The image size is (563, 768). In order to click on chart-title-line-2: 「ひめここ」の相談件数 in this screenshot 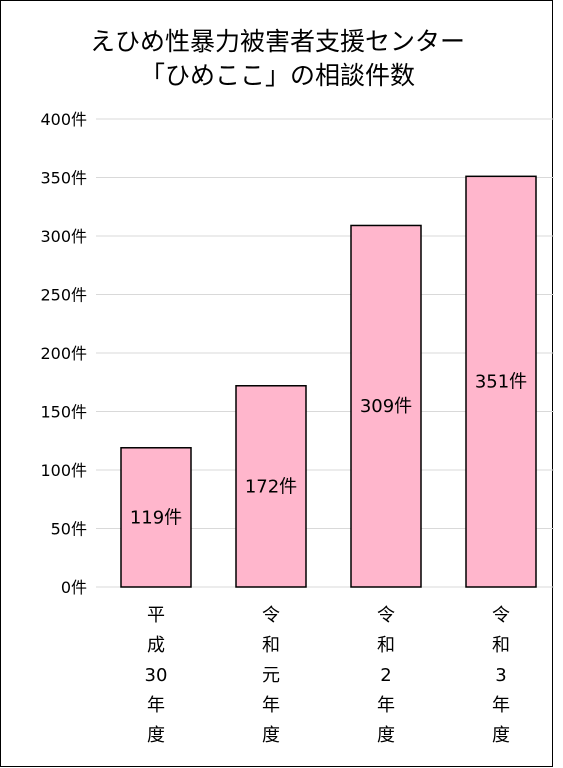, I will do `click(277, 75)`.